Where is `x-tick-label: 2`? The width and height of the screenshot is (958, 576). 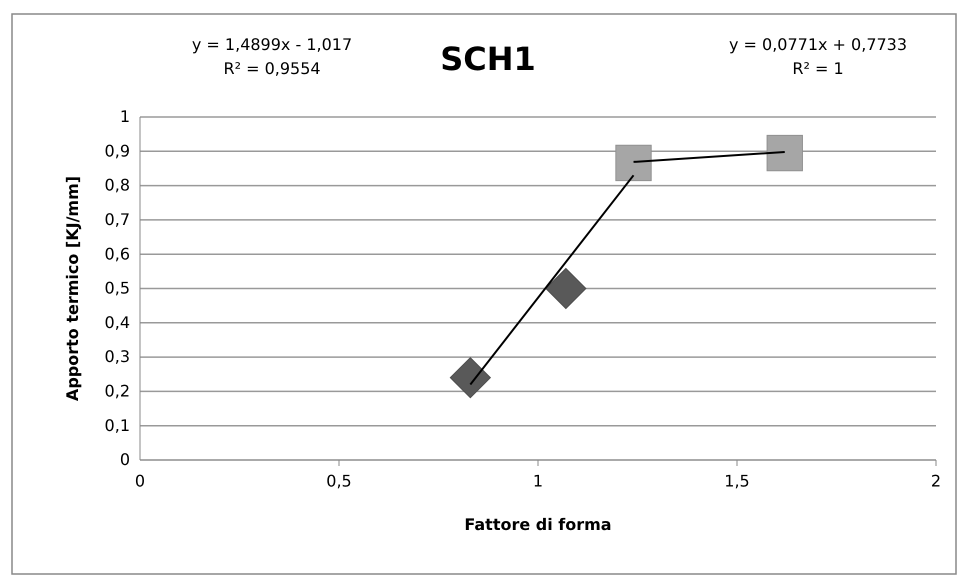 x-tick-label: 2 is located at coordinates (936, 481).